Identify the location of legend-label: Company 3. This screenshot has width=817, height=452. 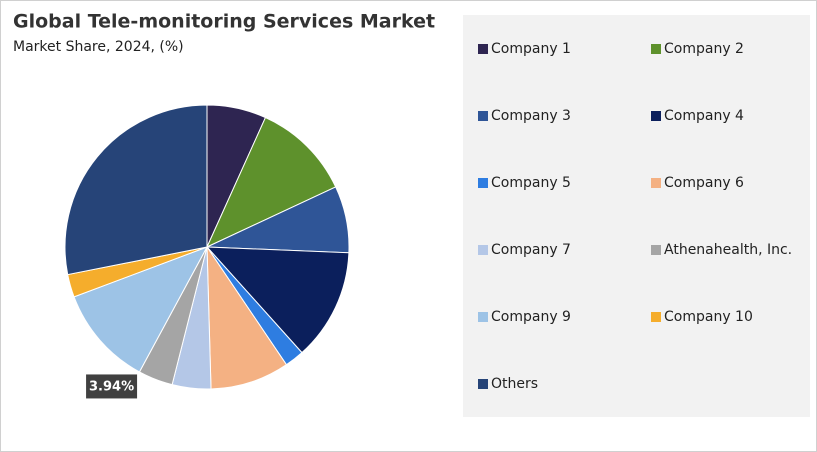
(531, 116).